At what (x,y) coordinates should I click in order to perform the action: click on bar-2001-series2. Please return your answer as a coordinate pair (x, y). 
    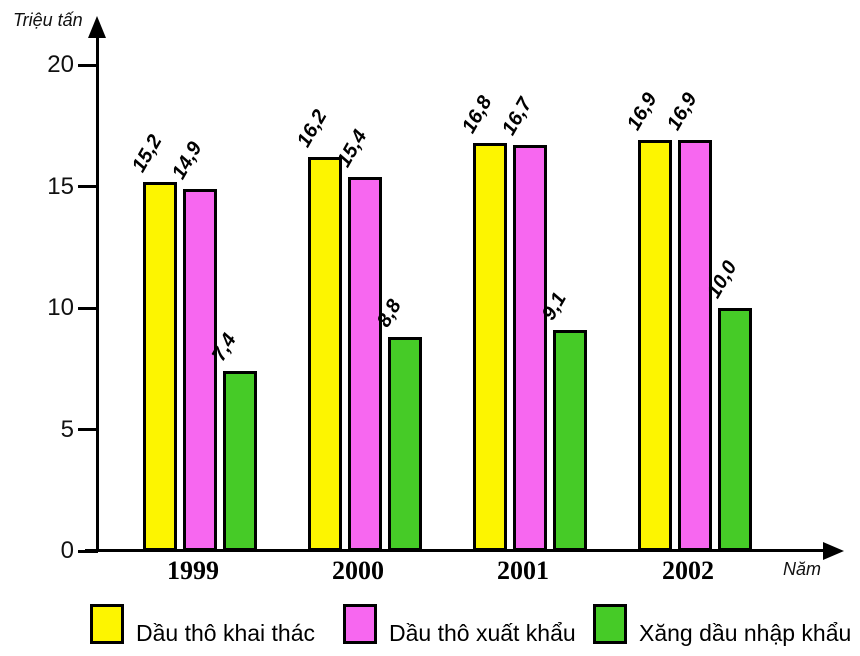
    Looking at the image, I should click on (530, 348).